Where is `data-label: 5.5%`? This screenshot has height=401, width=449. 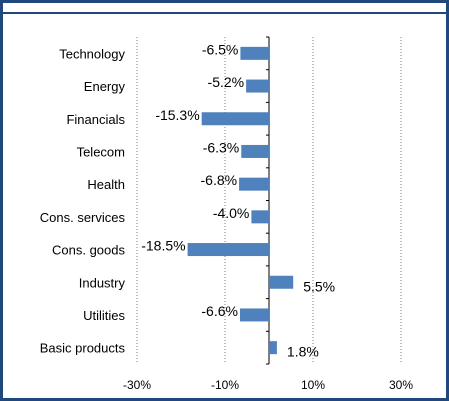
data-label: 5.5% is located at coordinates (319, 286).